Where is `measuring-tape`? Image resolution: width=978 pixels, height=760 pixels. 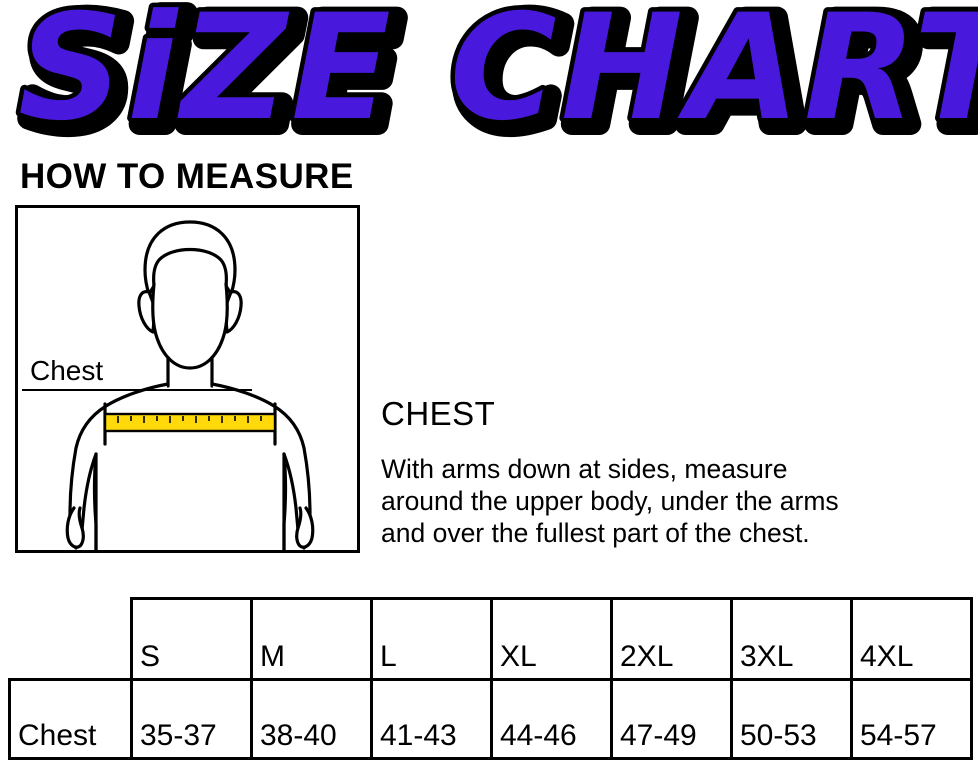 measuring-tape is located at coordinates (190, 422).